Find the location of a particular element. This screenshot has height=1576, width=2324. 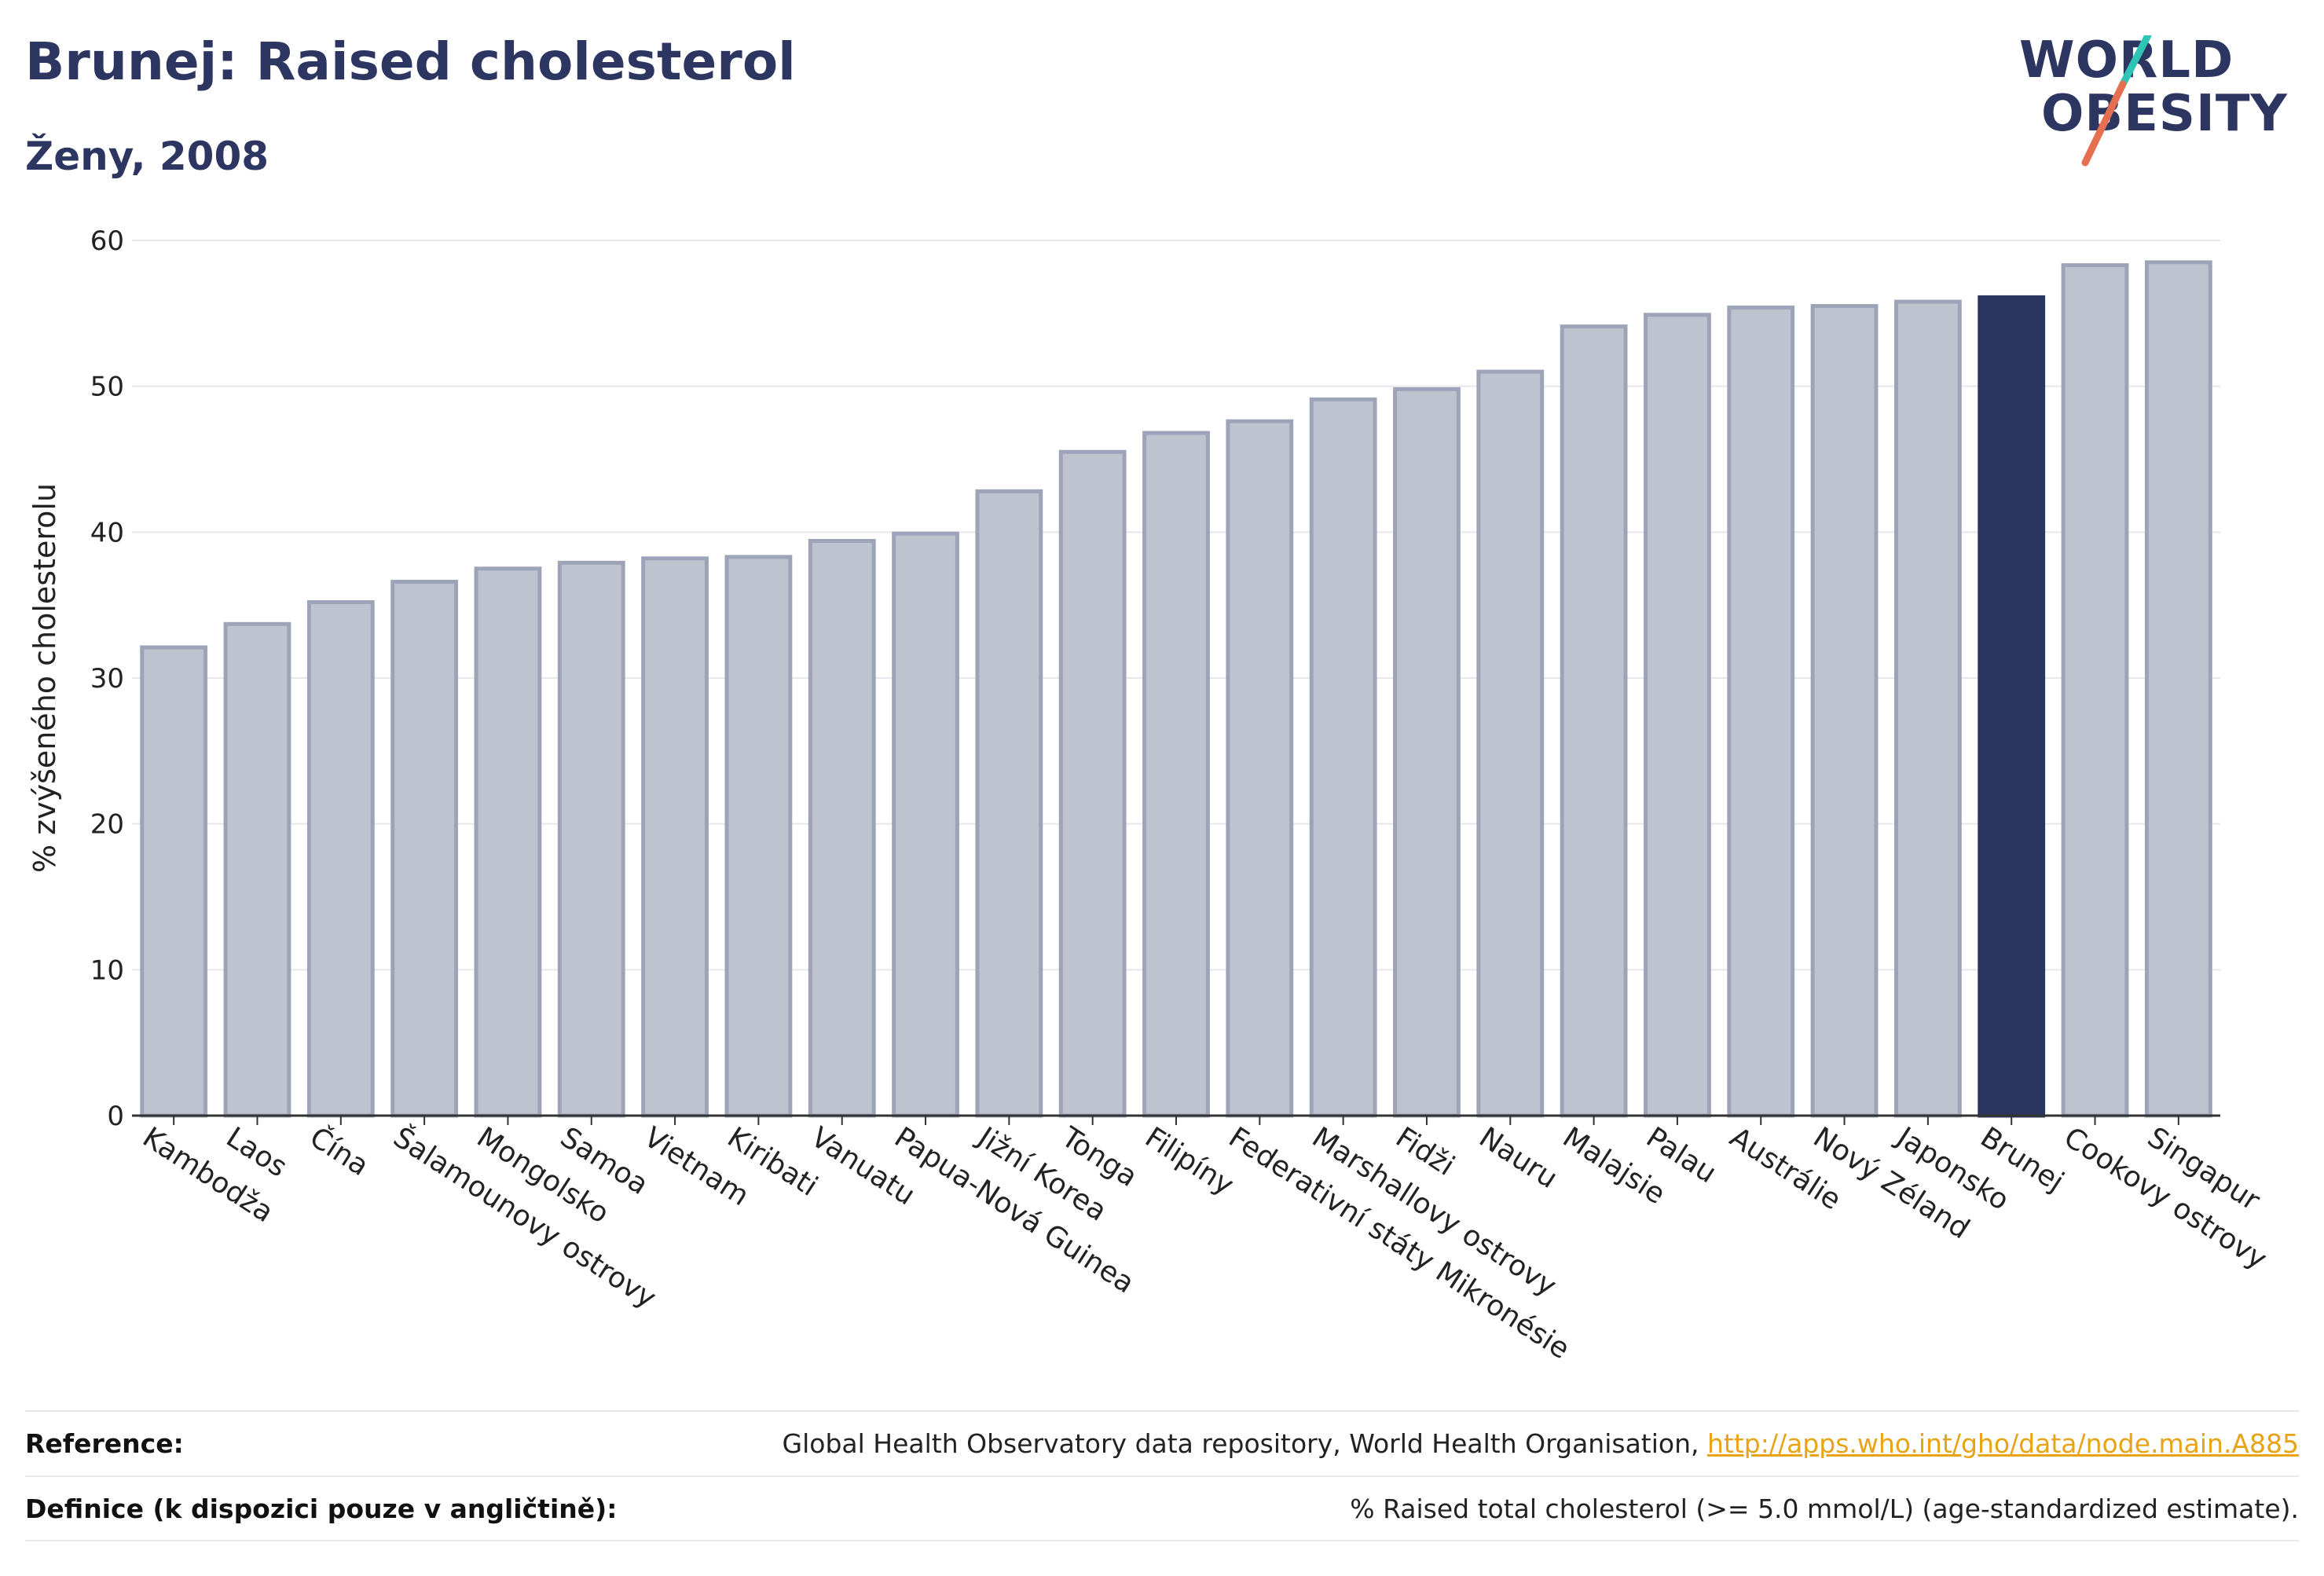

y-tick-label: 50 is located at coordinates (107, 387).